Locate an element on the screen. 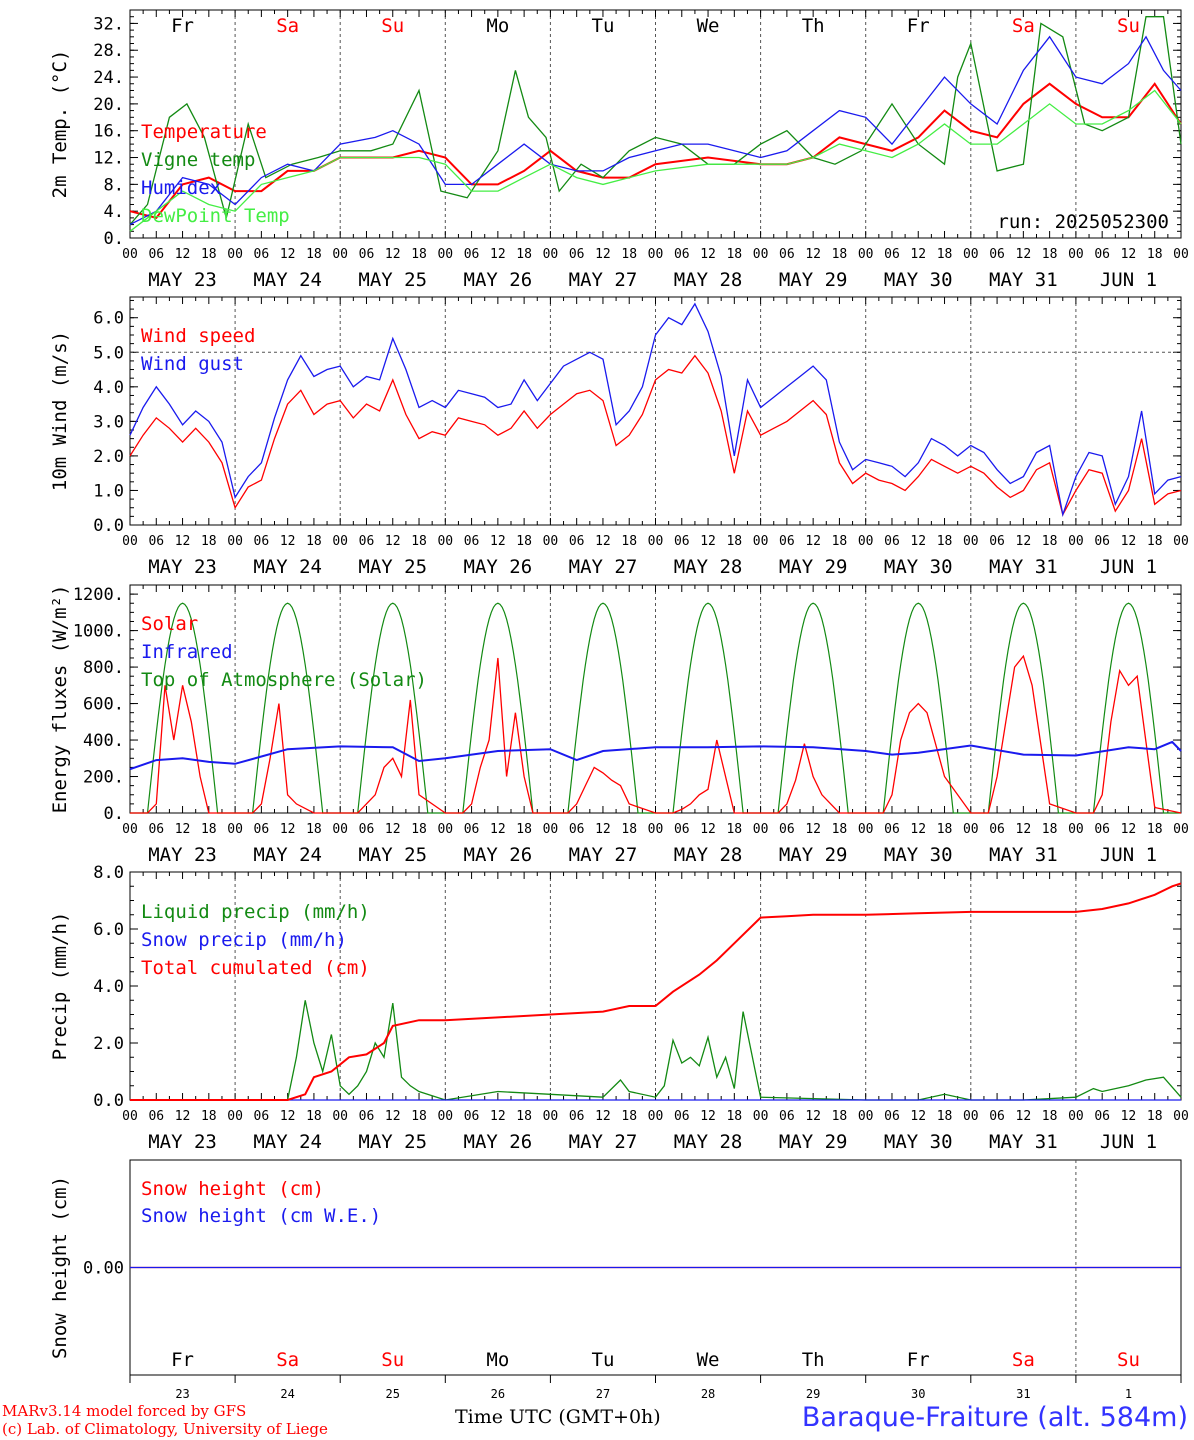 The height and width of the screenshot is (1440, 1194). weekday-label: Tu is located at coordinates (603, 1360).